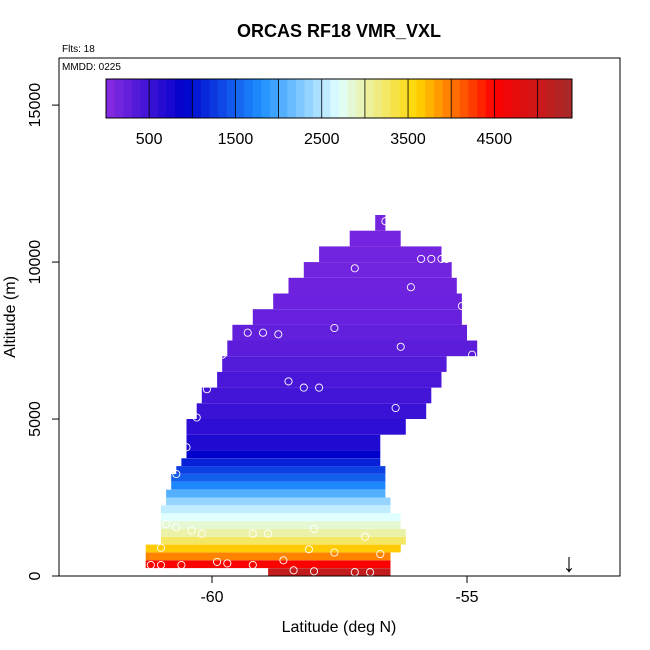 The image size is (650, 650). What do you see at coordinates (35, 105) in the screenshot?
I see `y-tick-label: 15000` at bounding box center [35, 105].